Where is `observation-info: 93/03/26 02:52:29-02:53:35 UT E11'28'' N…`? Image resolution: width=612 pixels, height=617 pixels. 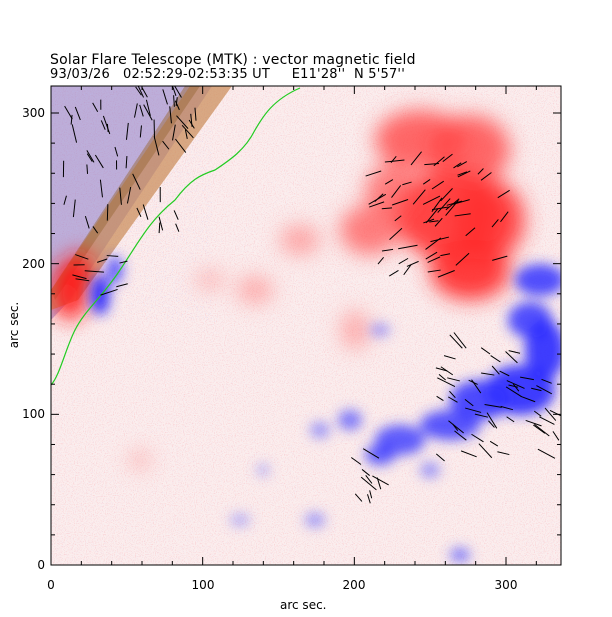
observation-info: 93/03/26 02:52:29-02:53:35 UT E11'28'' N… is located at coordinates (227, 74).